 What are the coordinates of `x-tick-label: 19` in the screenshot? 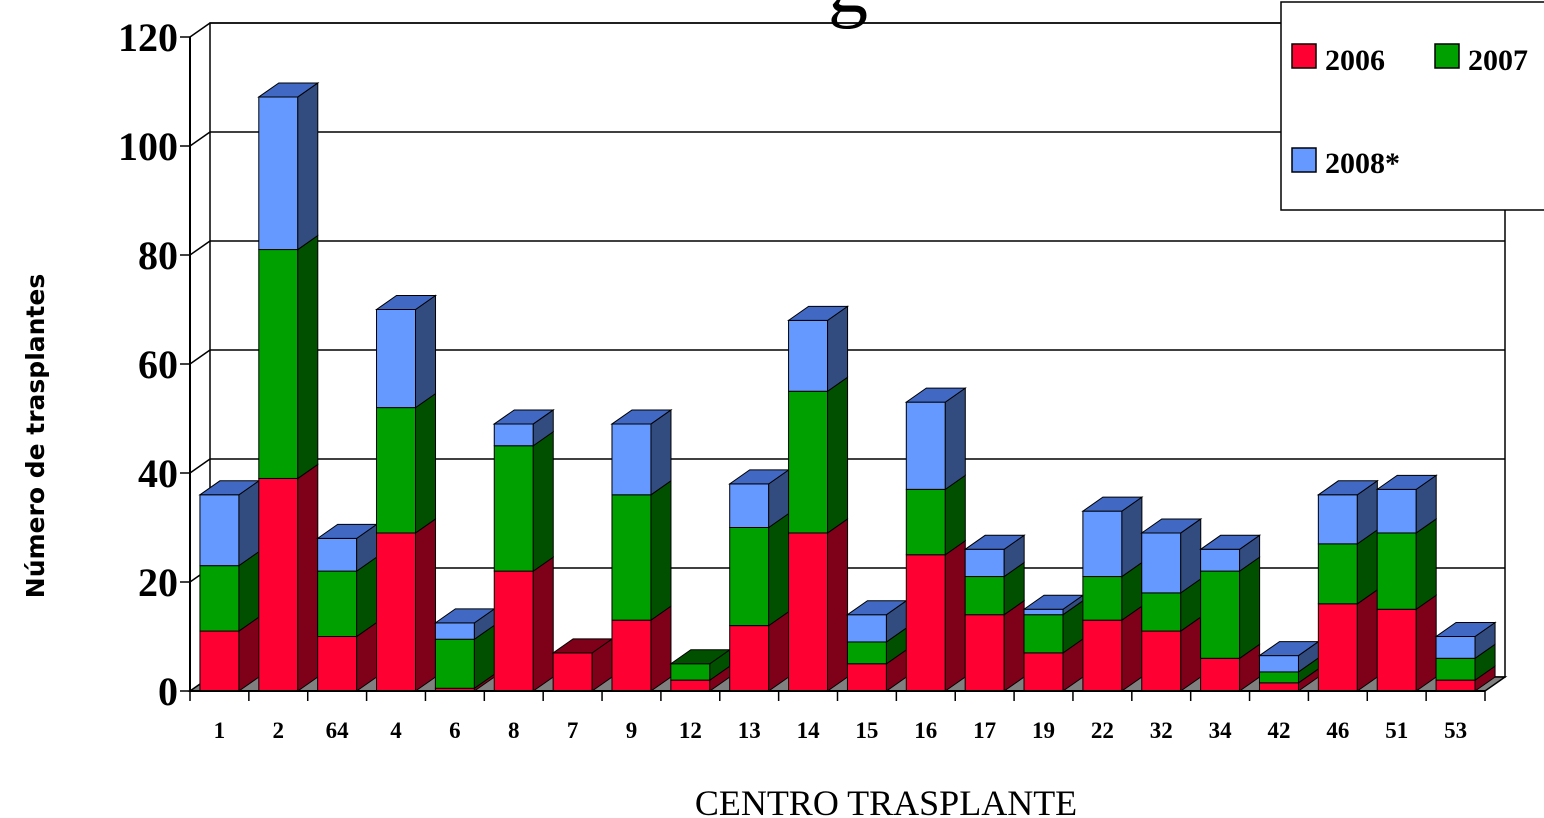 It's located at (1043, 730).